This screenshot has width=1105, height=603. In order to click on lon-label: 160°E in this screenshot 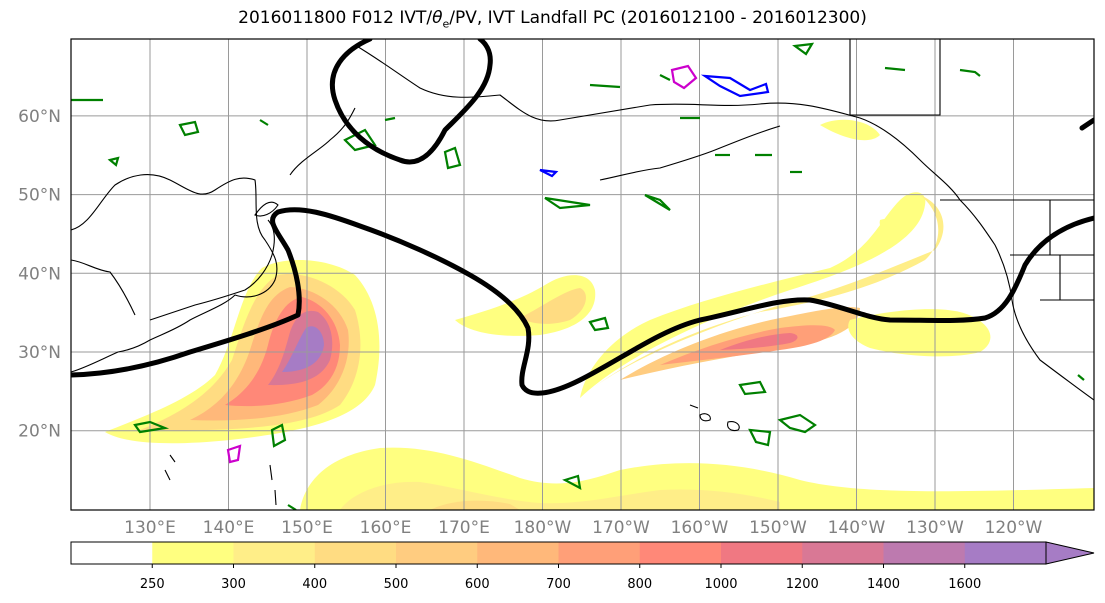, I will do `click(386, 528)`.